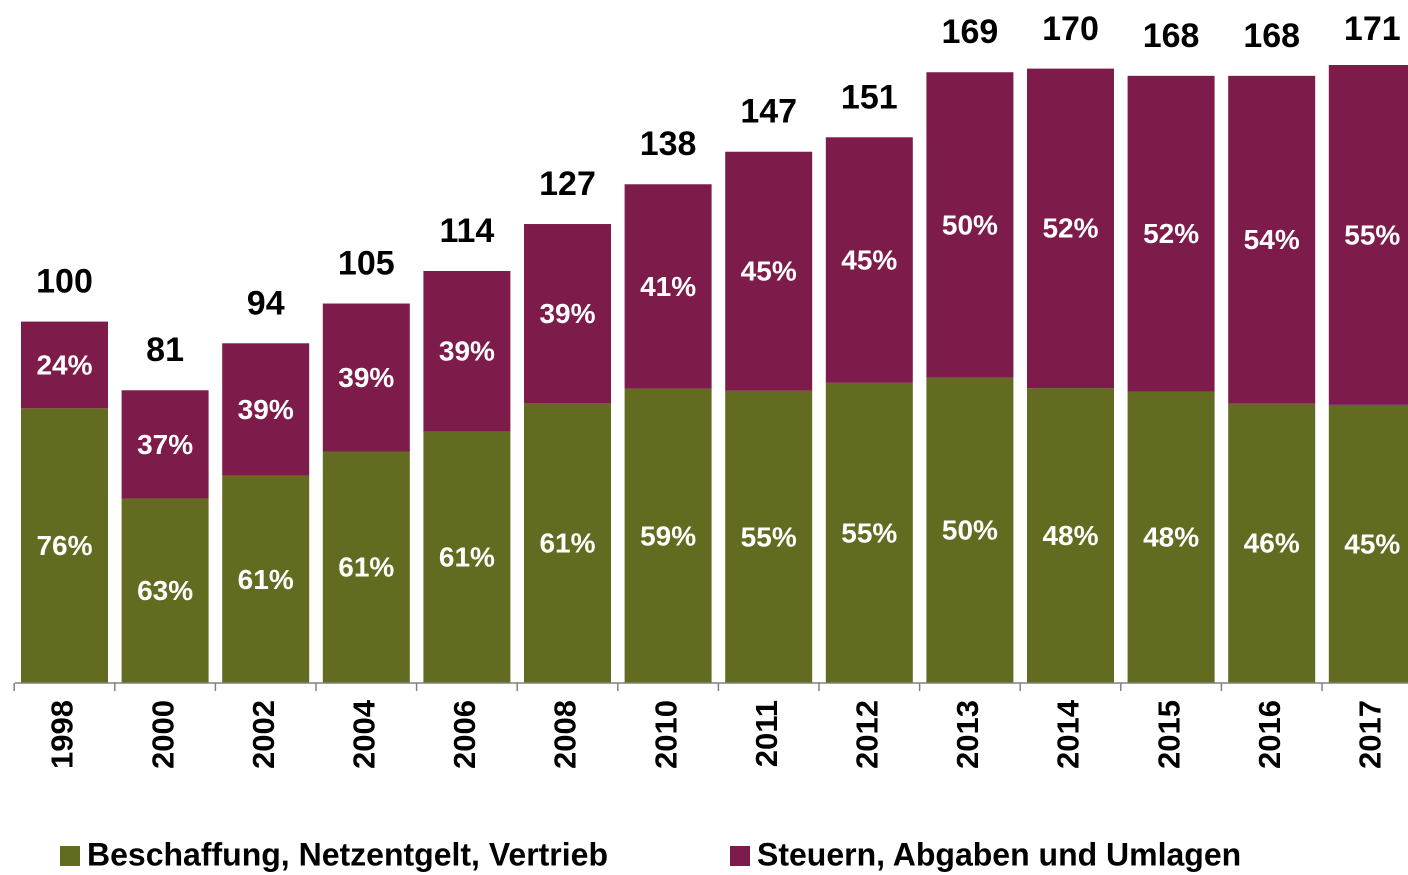 This screenshot has height=875, width=1408. What do you see at coordinates (1070, 29) in the screenshot?
I see `total-label: 170` at bounding box center [1070, 29].